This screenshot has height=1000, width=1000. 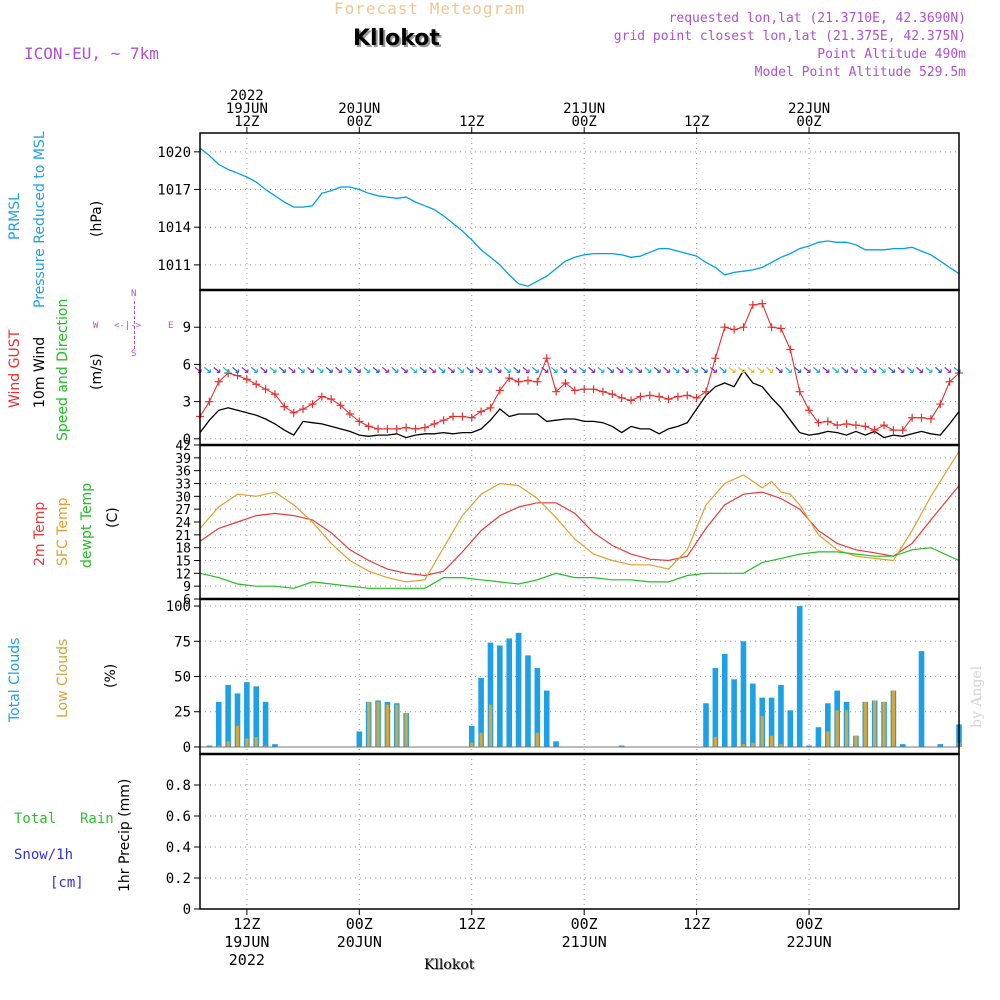 I want to click on y-tick-label-clouds: 100, so click(x=178, y=607).